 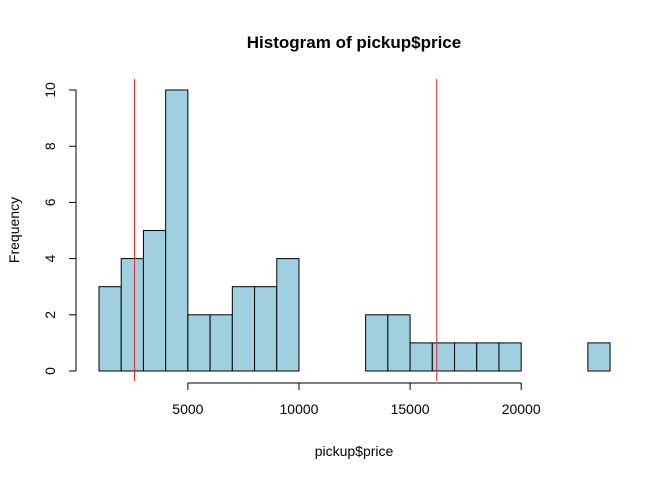 I want to click on y-tick-label: 0, so click(x=50, y=371).